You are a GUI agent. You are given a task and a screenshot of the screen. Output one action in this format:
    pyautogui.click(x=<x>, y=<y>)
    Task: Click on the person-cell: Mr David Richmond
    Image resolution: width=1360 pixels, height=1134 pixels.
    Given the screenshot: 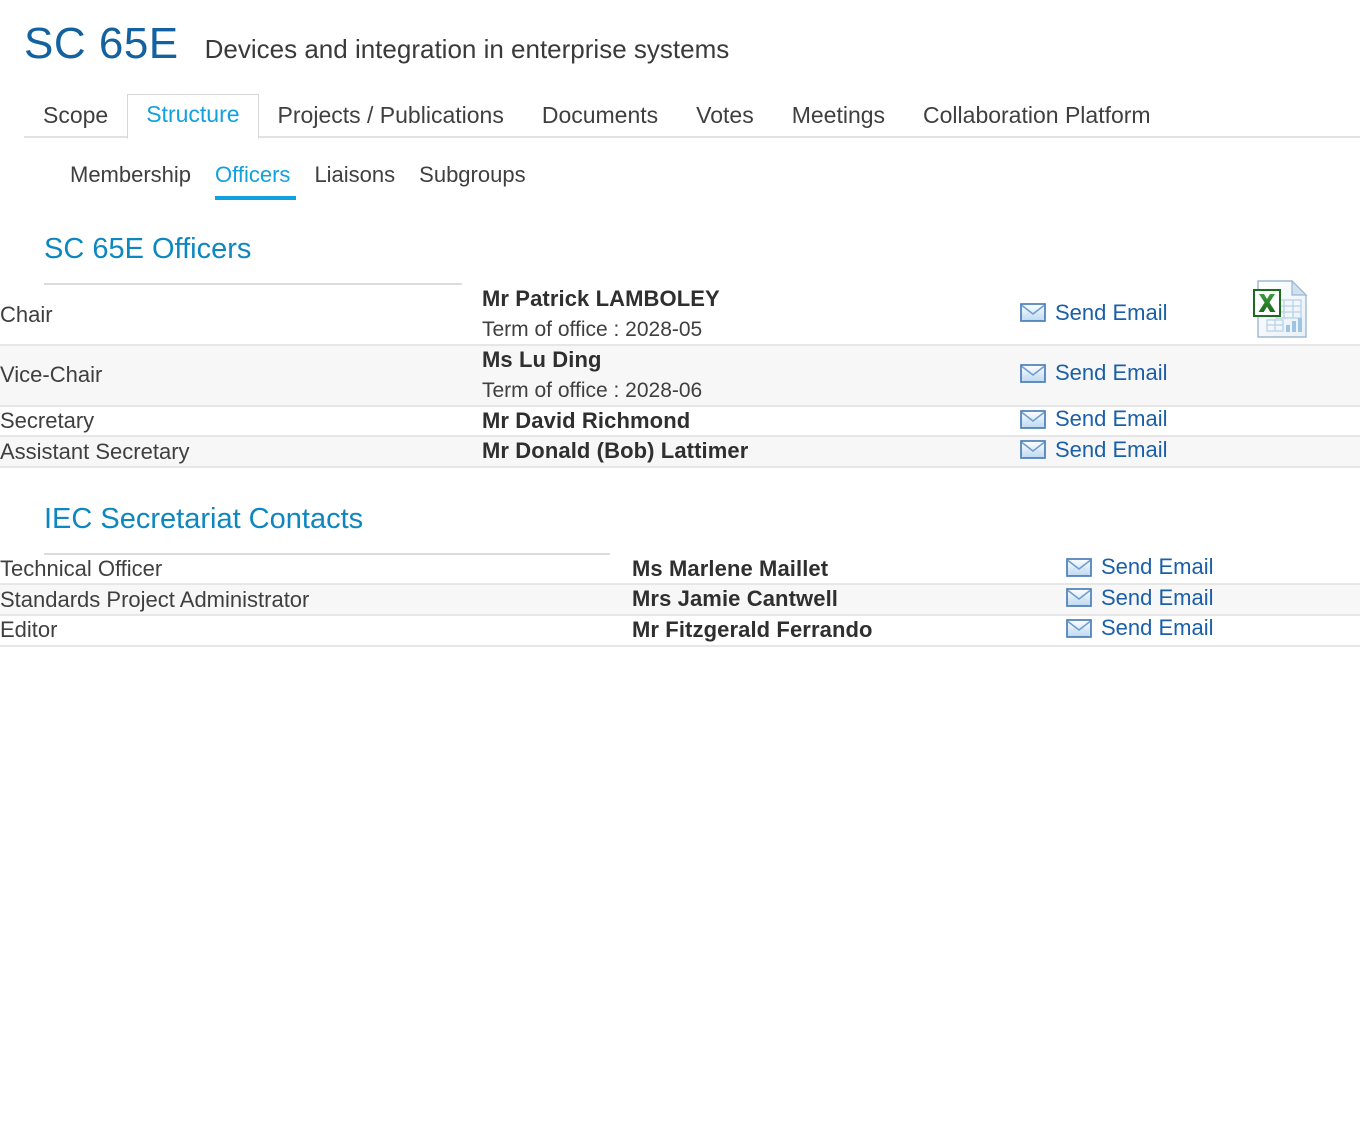 What is the action you would take?
    pyautogui.click(x=732, y=421)
    